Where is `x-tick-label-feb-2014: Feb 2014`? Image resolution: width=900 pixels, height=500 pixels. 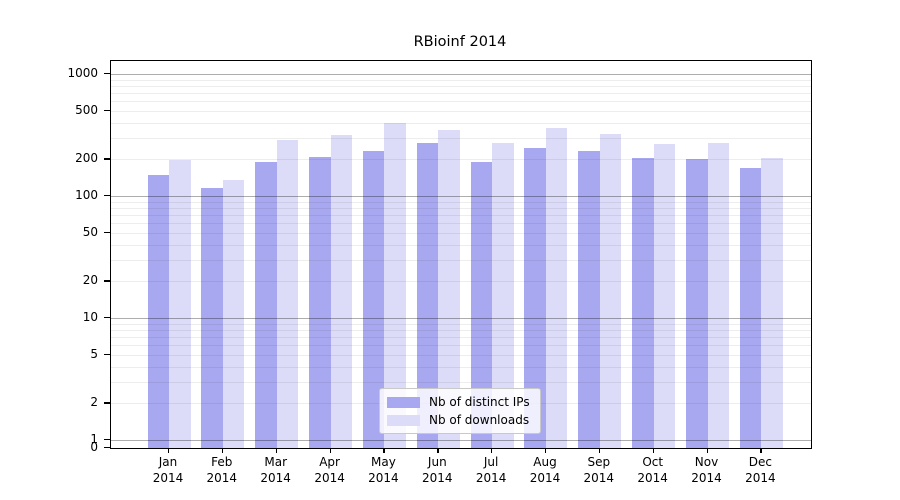
x-tick-label-feb-2014: Feb 2014 is located at coordinates (222, 470).